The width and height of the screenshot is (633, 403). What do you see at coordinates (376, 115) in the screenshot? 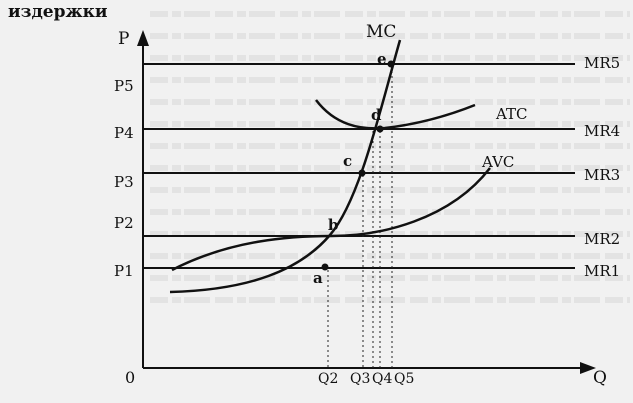
I see `point-d-label: d` at bounding box center [376, 115].